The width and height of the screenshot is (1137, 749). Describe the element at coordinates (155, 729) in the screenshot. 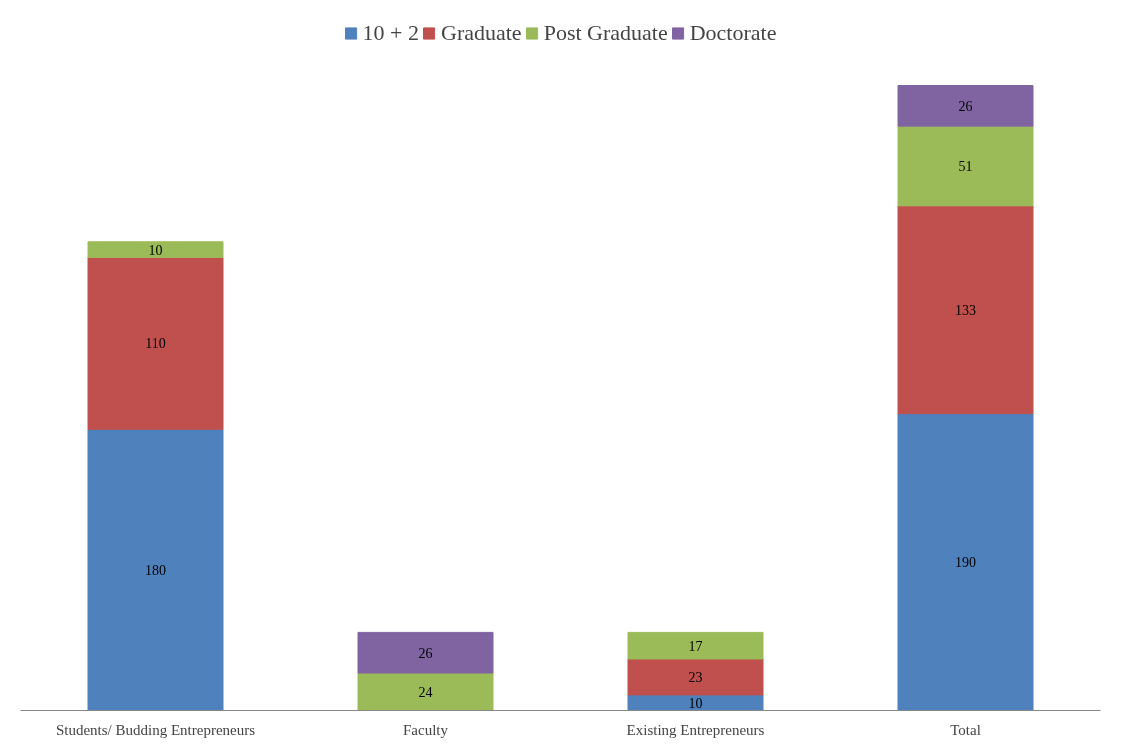

I see `x-tick-label: Students/ Budding Entrepreneurs` at that location.